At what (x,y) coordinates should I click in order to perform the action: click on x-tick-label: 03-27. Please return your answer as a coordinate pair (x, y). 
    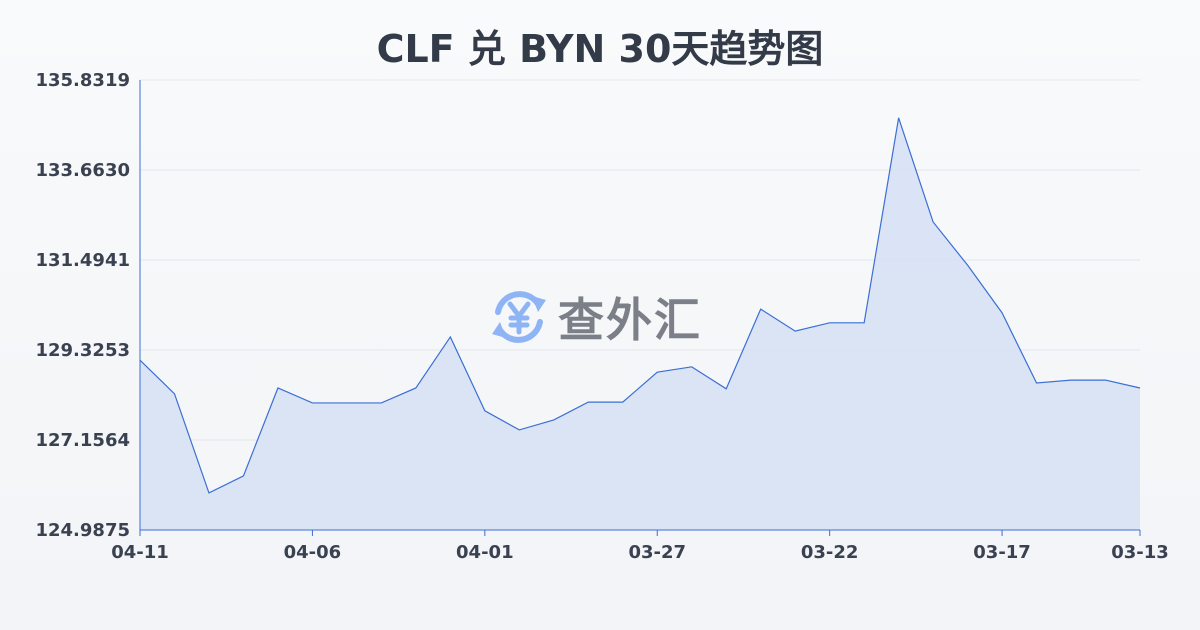
    Looking at the image, I should click on (657, 552).